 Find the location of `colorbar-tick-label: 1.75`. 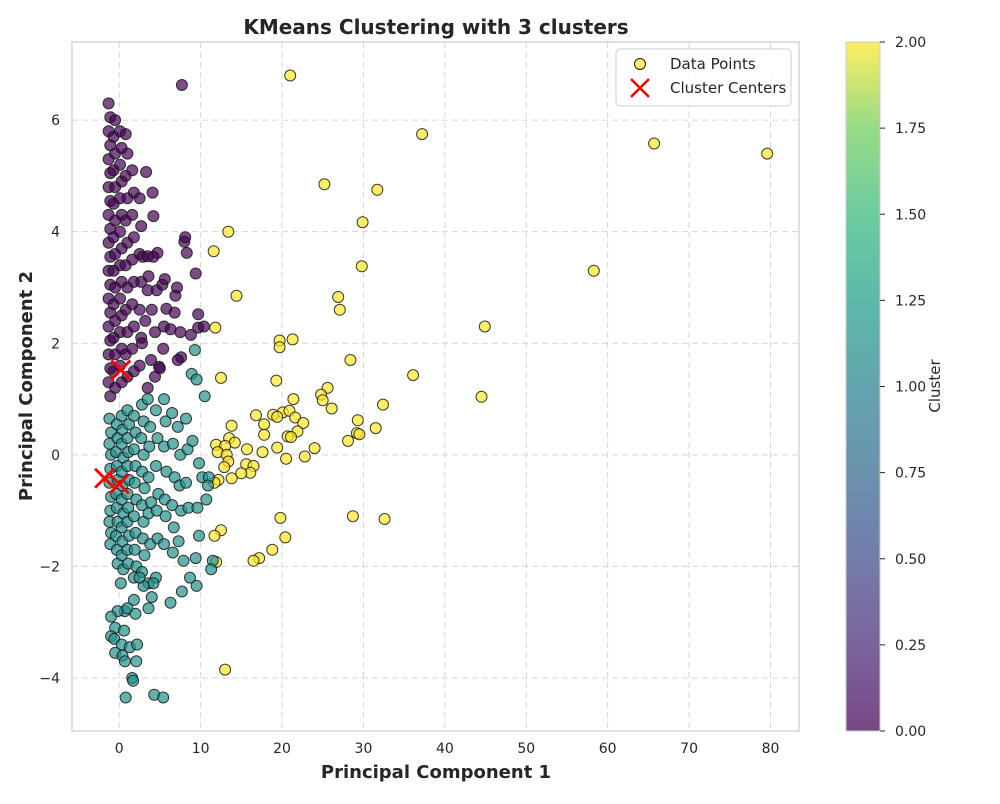

colorbar-tick-label: 1.75 is located at coordinates (910, 129).